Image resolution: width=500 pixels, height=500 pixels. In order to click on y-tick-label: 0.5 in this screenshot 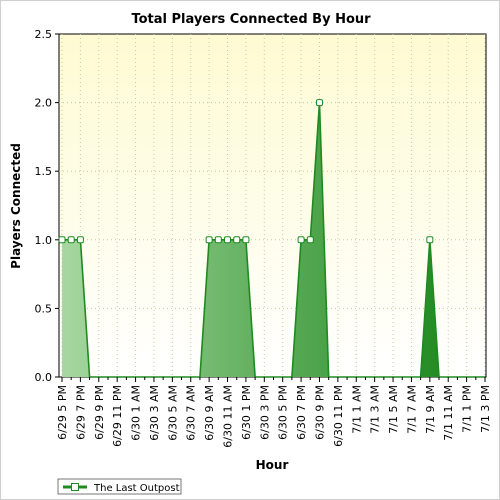, I will do `click(44, 308)`.